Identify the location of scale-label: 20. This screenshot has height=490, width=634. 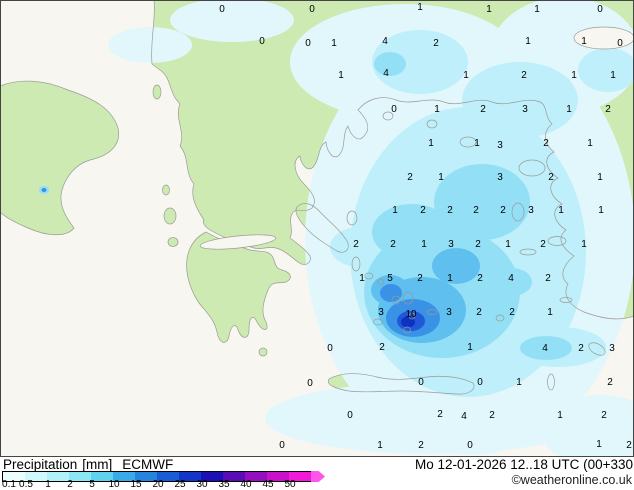
(158, 484).